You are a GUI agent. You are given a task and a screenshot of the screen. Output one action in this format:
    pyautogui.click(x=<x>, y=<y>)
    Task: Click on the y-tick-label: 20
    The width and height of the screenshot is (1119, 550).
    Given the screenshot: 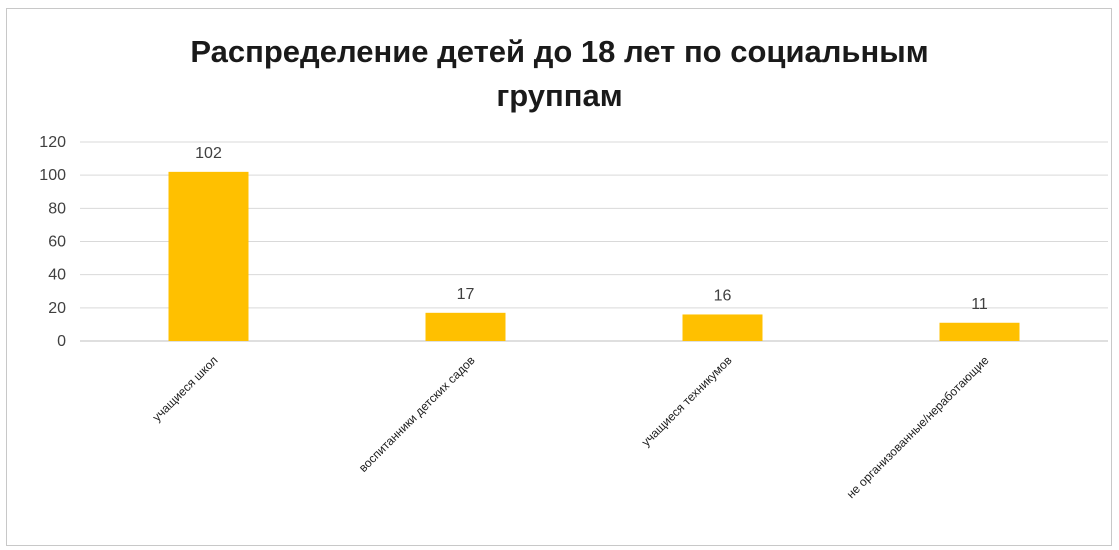 What is the action you would take?
    pyautogui.click(x=57, y=308)
    